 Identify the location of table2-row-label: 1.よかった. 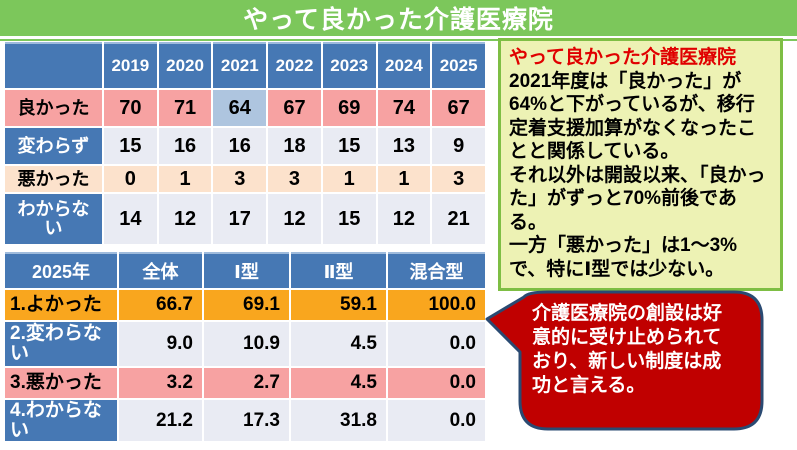
(61, 305).